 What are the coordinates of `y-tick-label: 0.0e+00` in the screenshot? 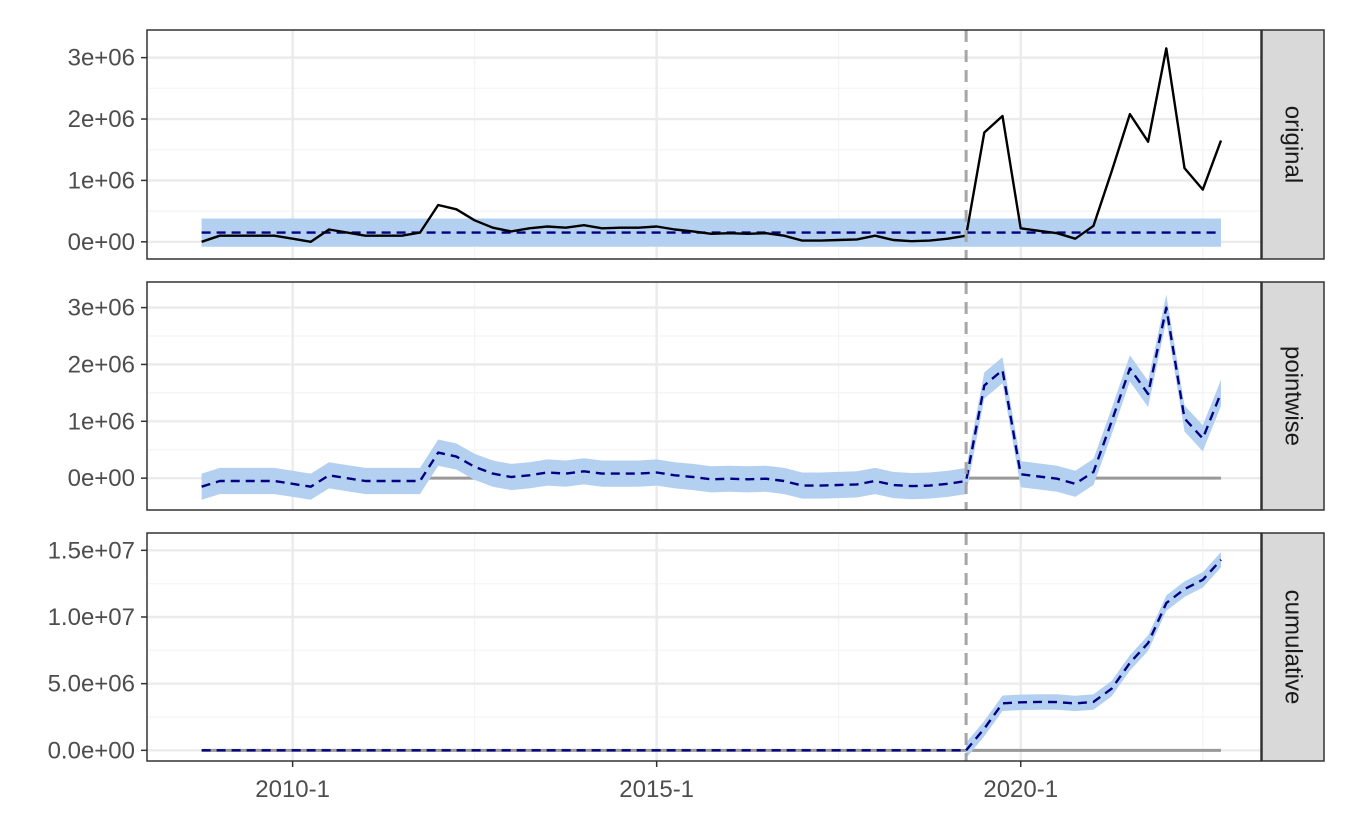 It's located at (91, 750).